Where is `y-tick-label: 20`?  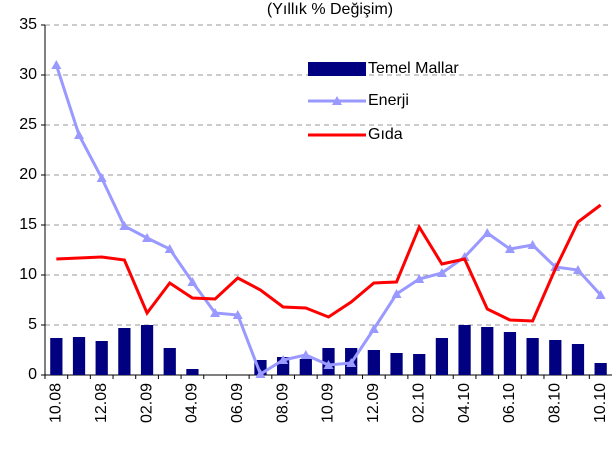
y-tick-label: 20 is located at coordinates (28, 174).